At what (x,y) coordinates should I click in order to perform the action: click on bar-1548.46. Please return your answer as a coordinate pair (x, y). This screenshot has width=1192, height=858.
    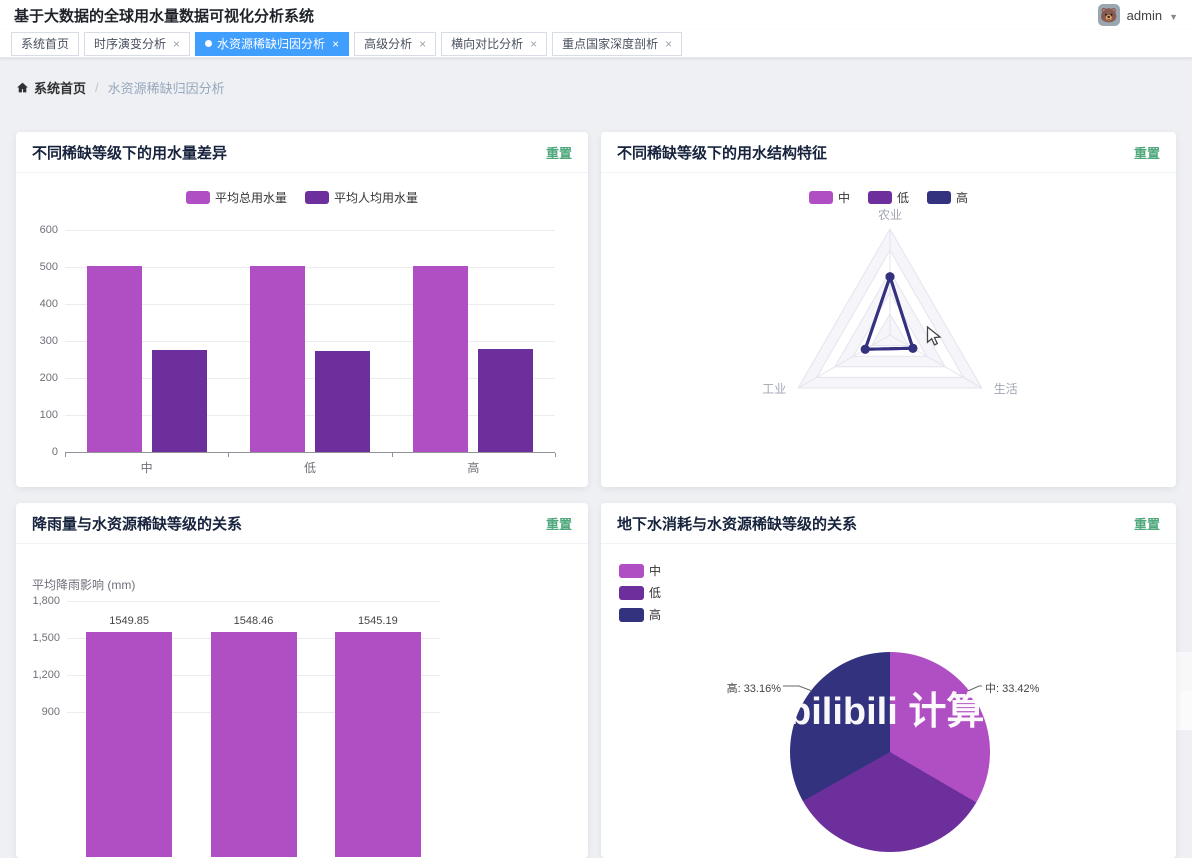
    Looking at the image, I should click on (253, 744).